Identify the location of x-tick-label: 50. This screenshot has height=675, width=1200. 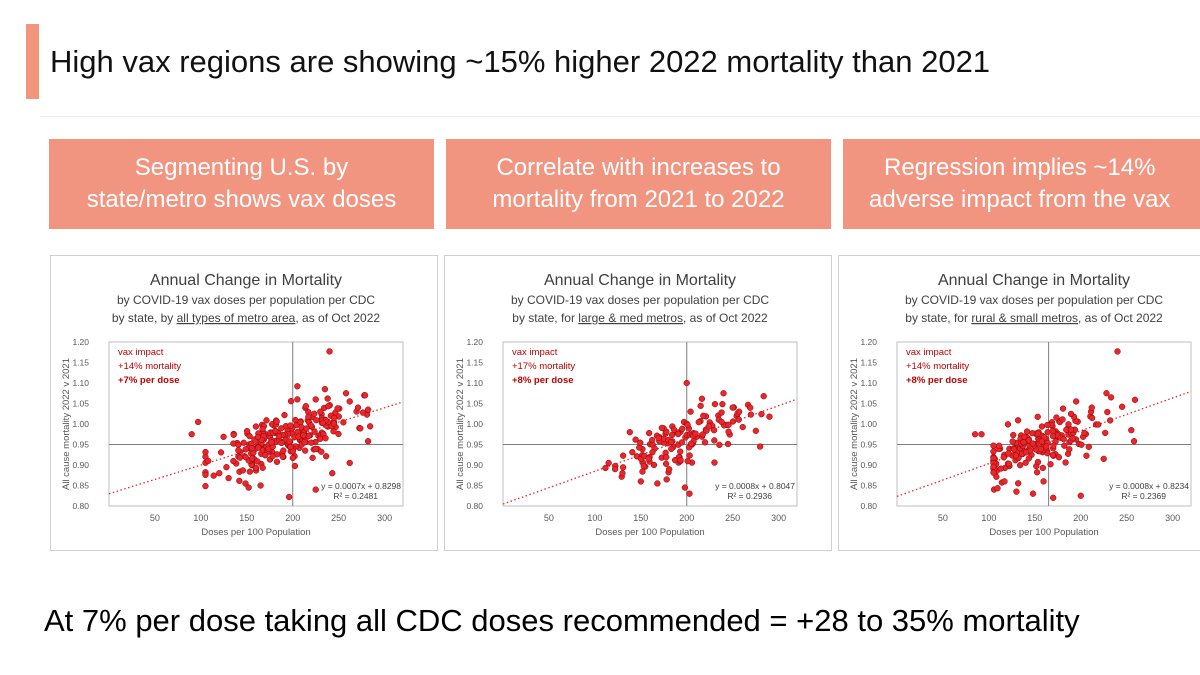
(549, 518).